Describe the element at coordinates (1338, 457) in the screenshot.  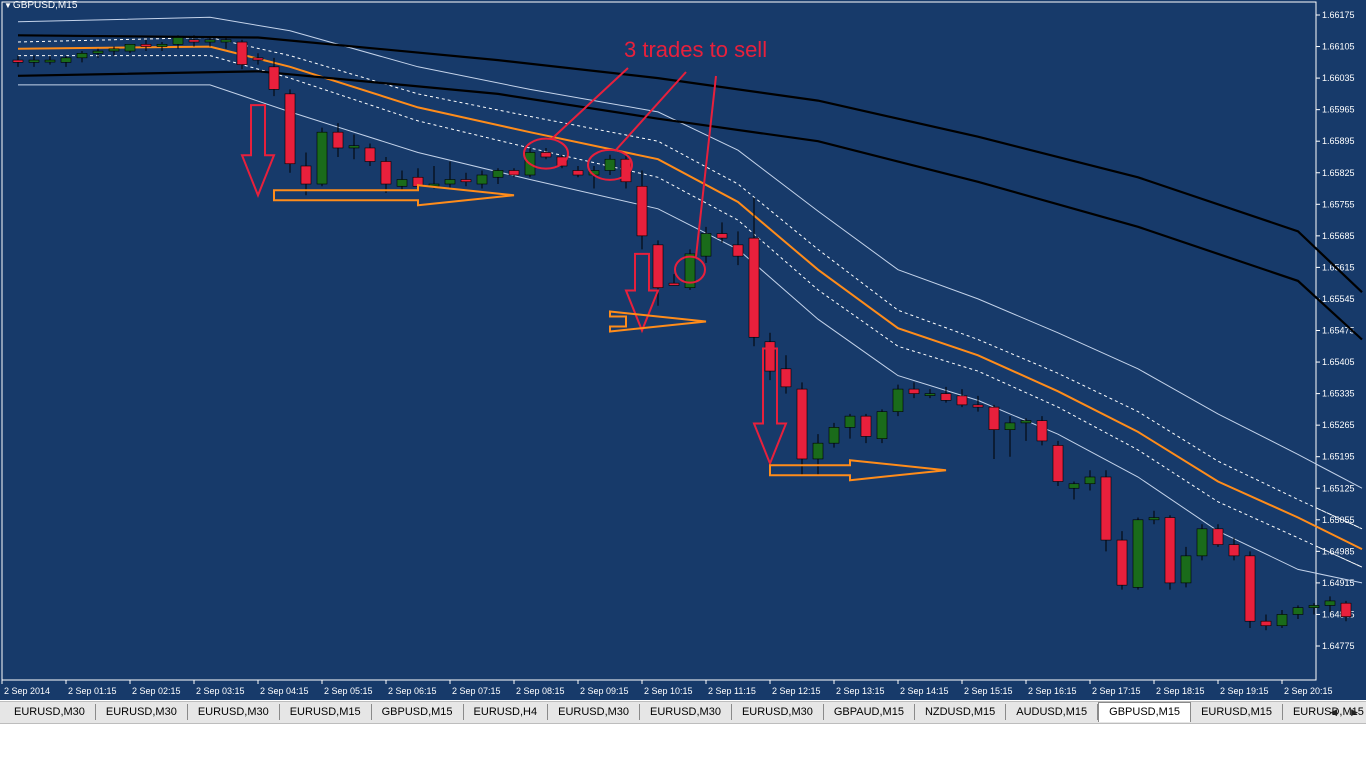
I see `y-tick-label: 1.65195` at that location.